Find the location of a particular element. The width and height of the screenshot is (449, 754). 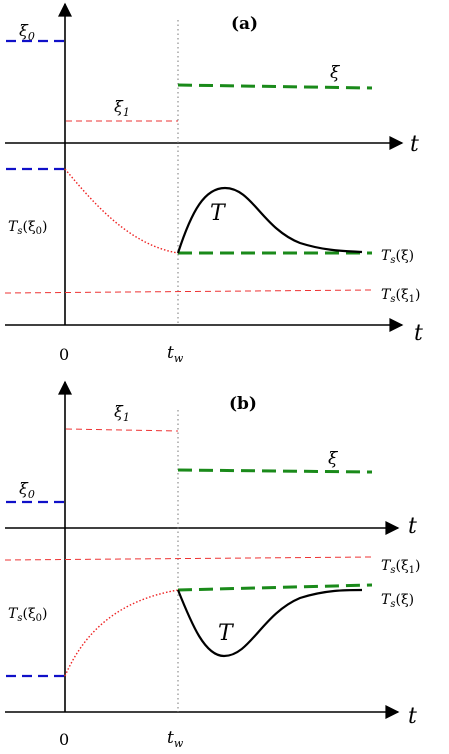

panel-a-curve-label: T is located at coordinates (218, 213).